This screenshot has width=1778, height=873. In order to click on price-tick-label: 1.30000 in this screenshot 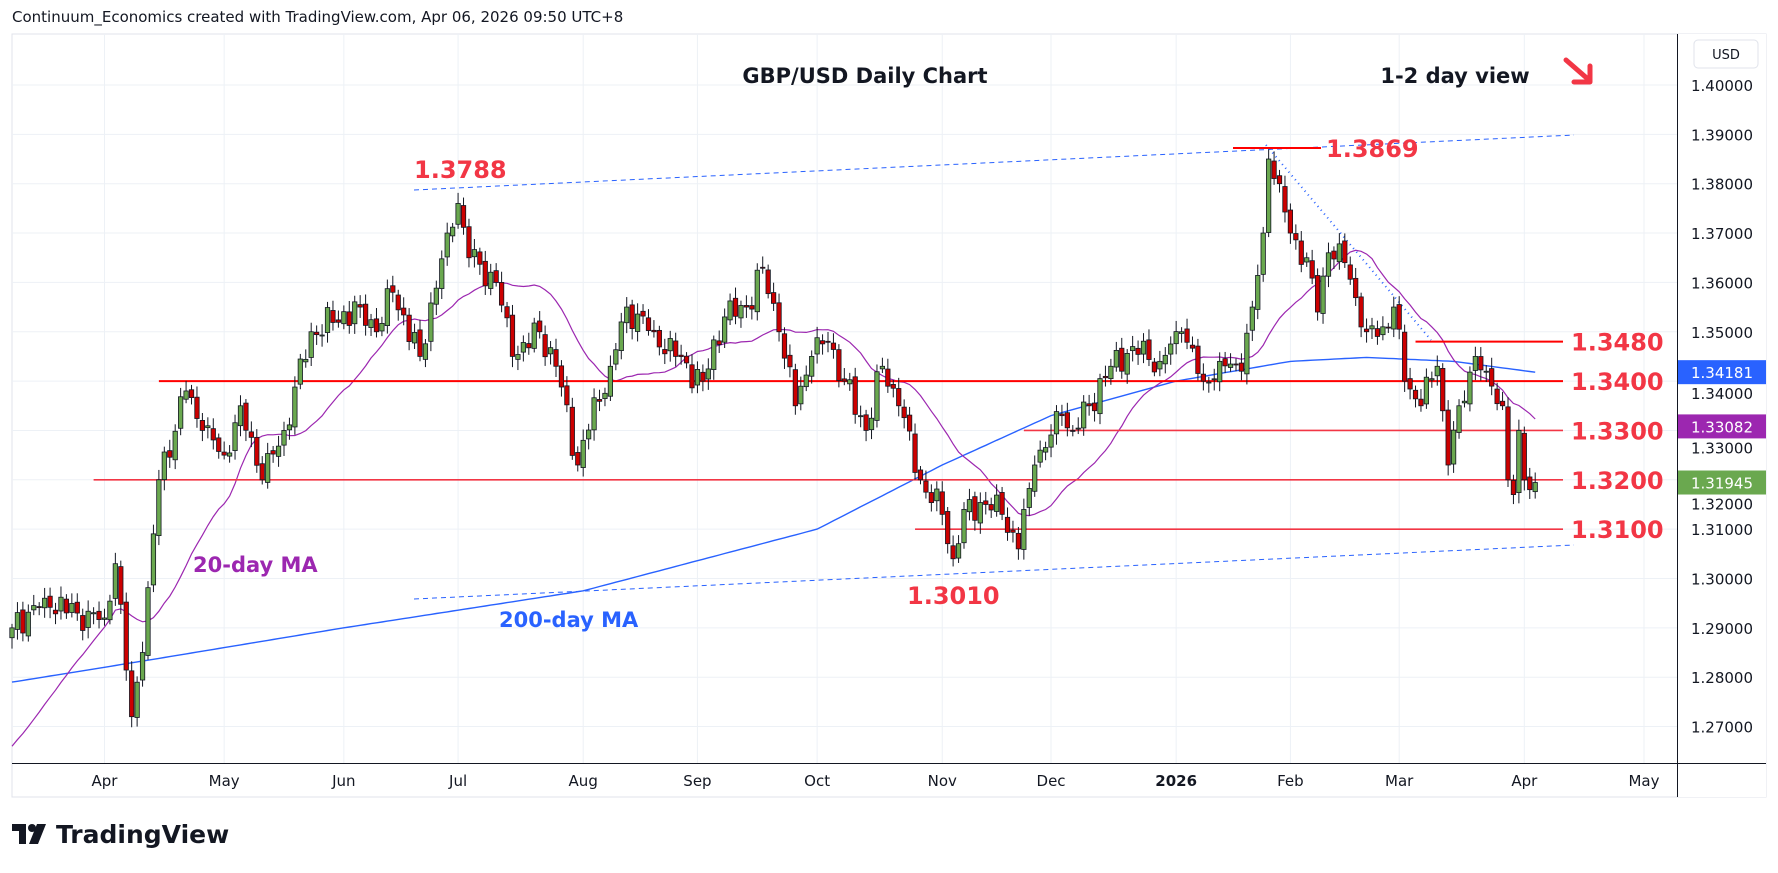, I will do `click(1722, 580)`.